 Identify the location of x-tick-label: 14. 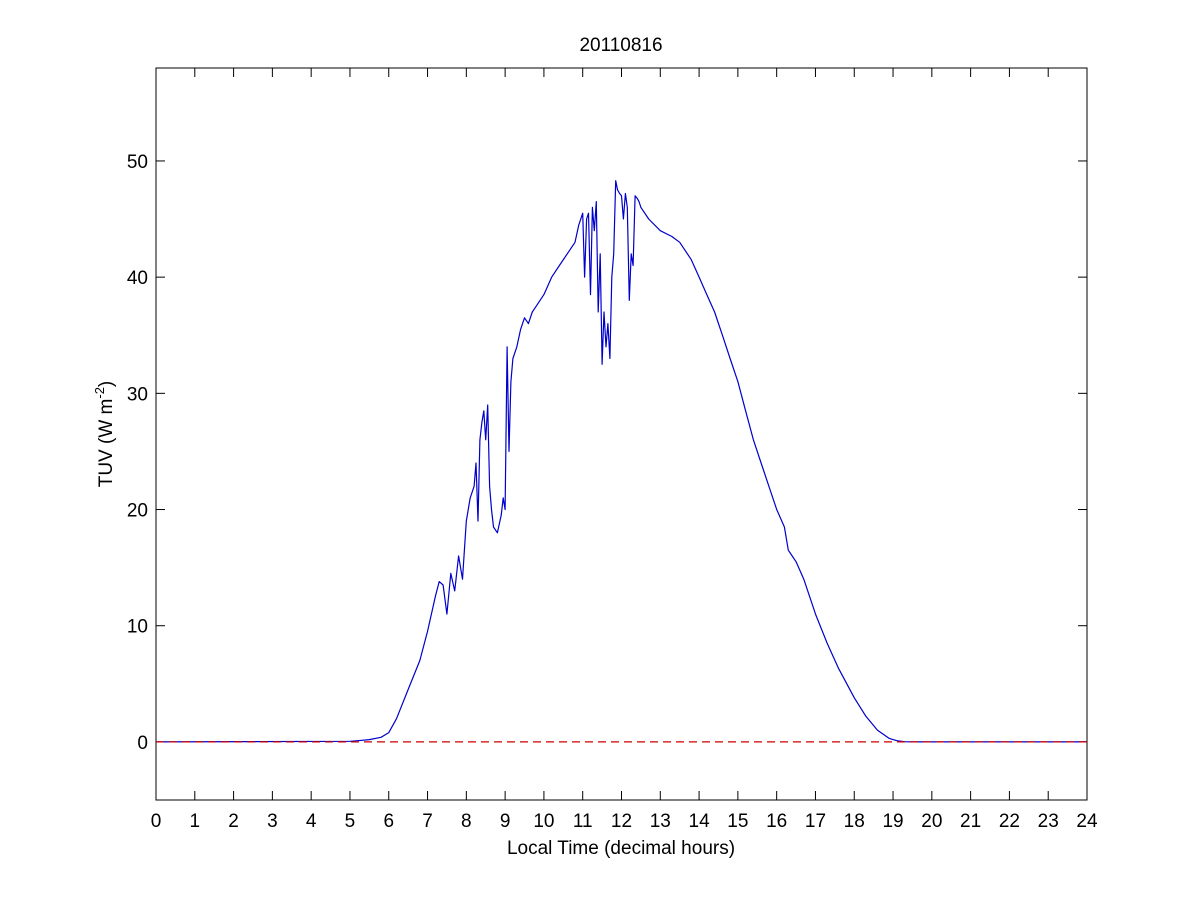
(700, 821).